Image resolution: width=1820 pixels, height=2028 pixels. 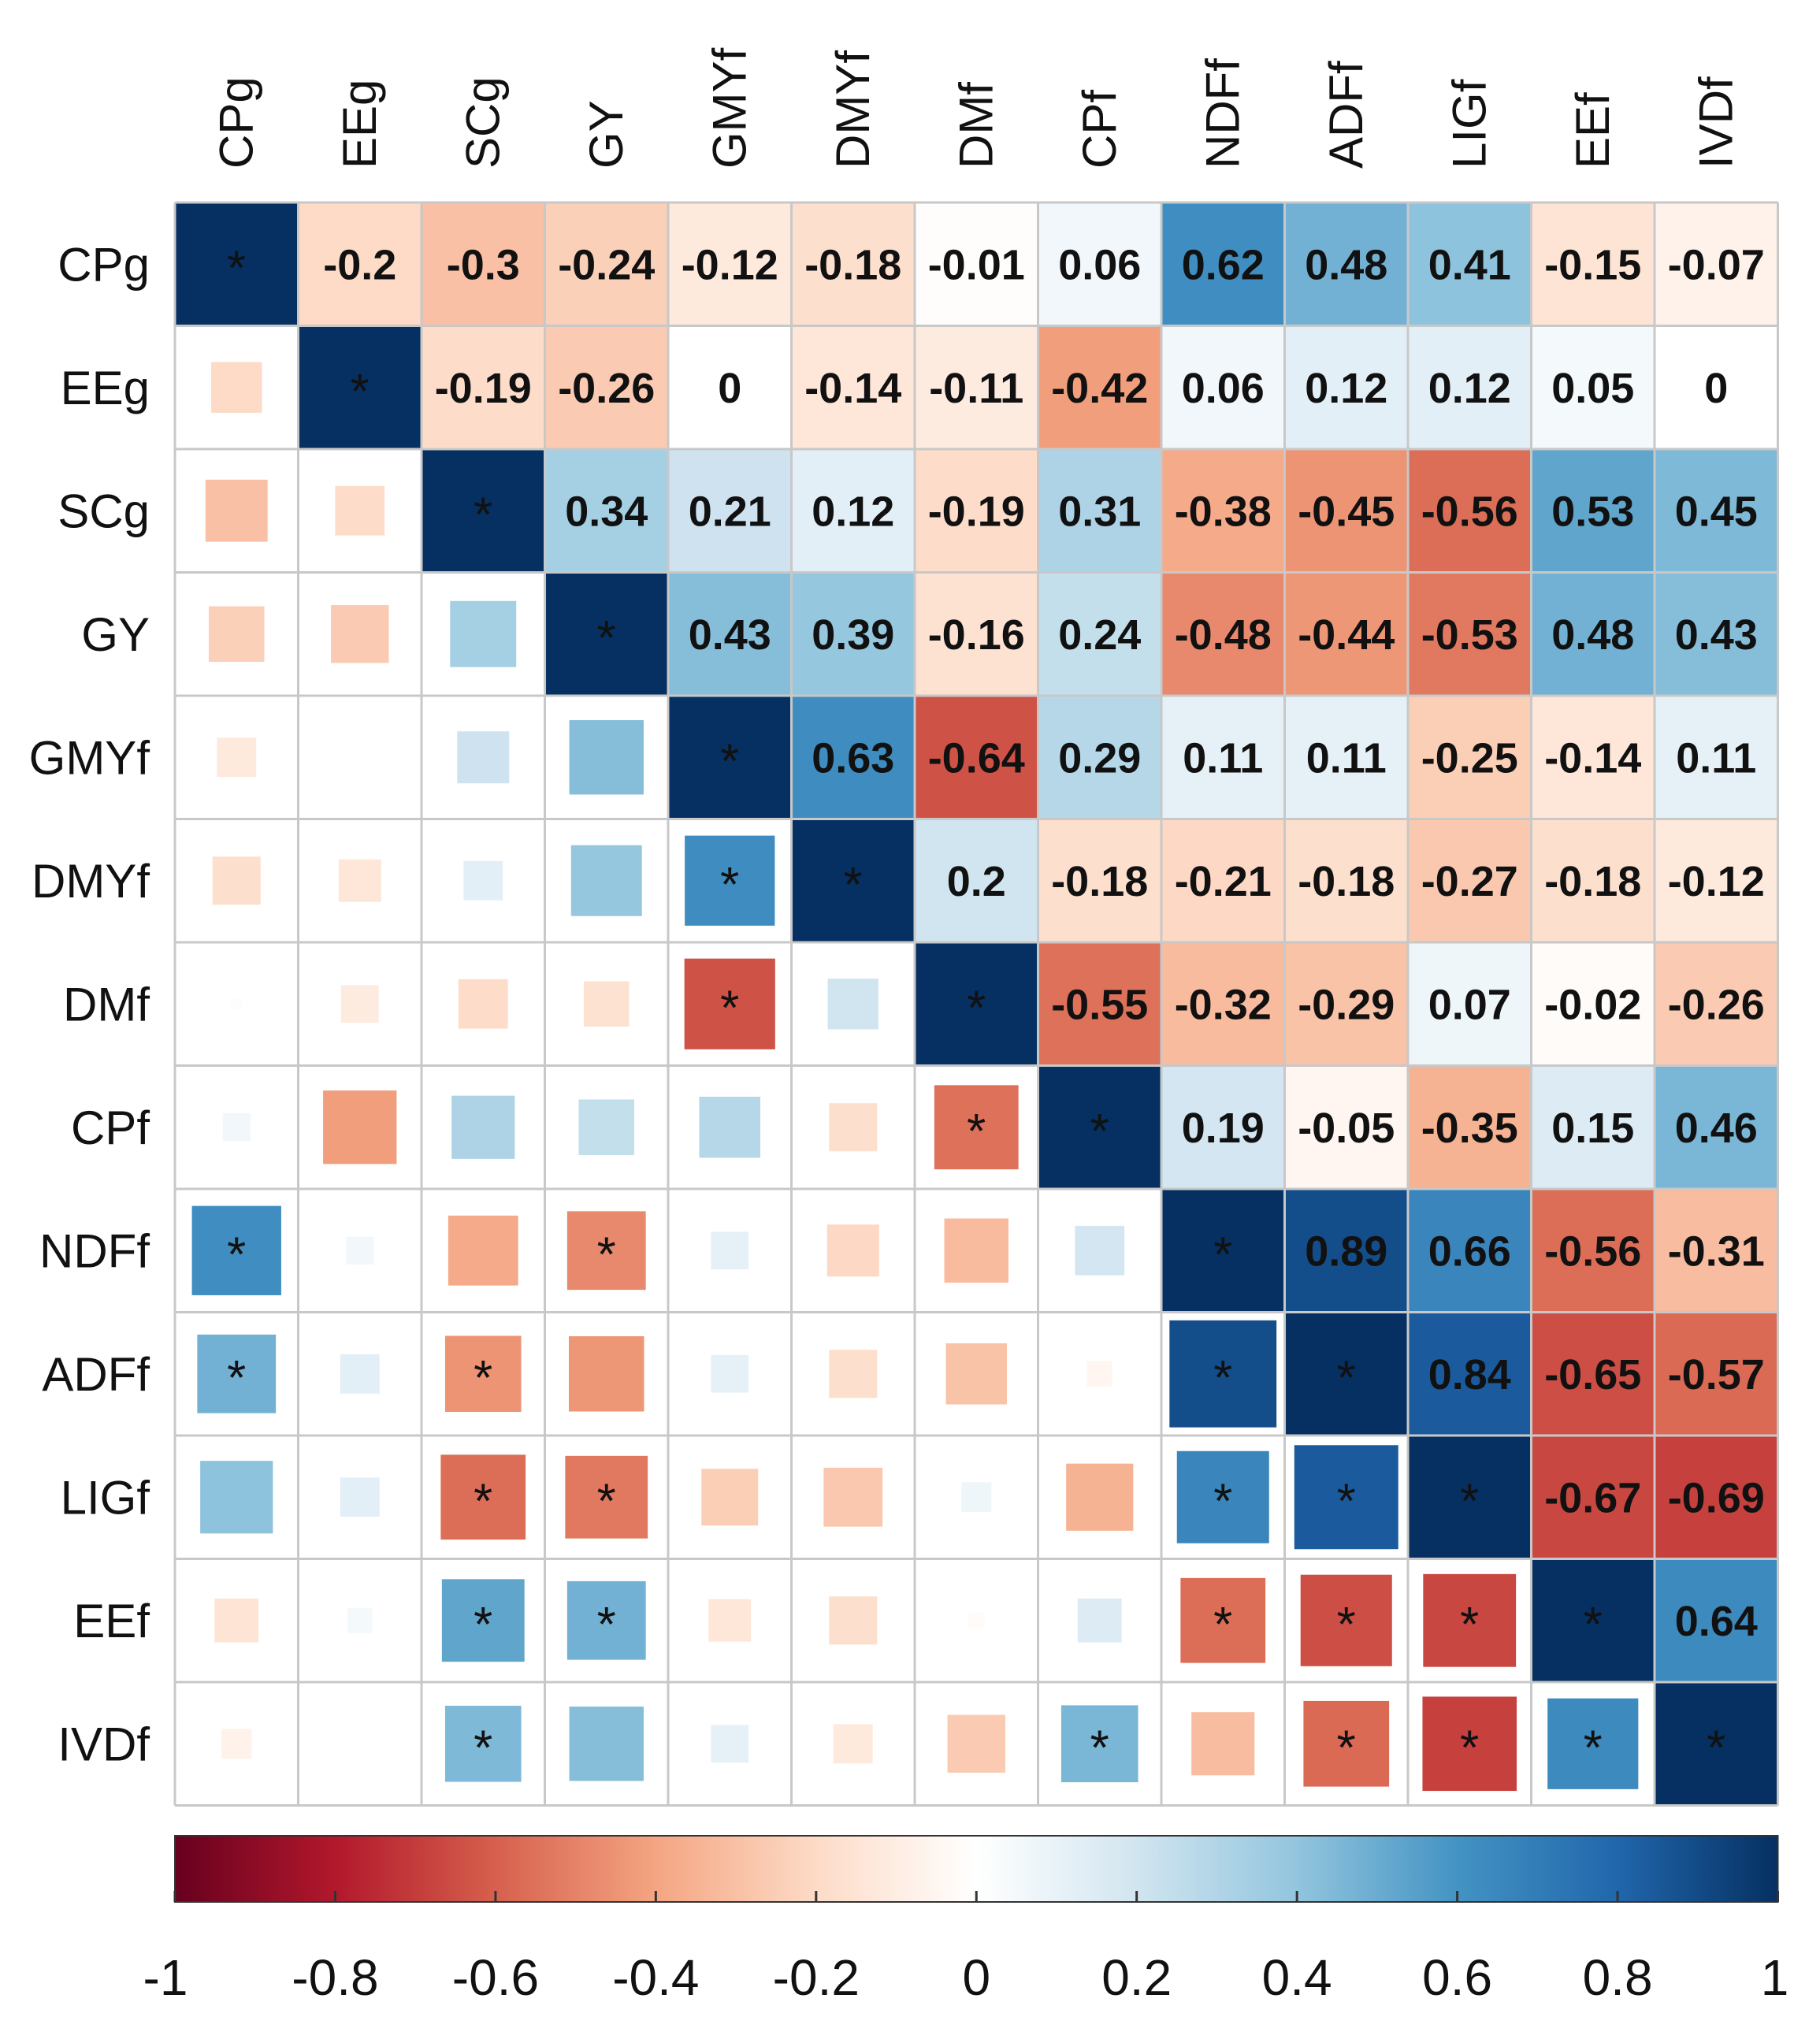 I want to click on correlation-square-LIGf-CPg, so click(x=236, y=1497).